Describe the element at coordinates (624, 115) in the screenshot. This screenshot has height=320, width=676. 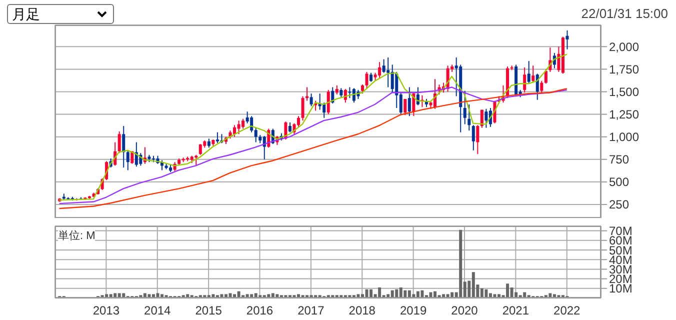
I see `y-tick-label: 1,250` at that location.